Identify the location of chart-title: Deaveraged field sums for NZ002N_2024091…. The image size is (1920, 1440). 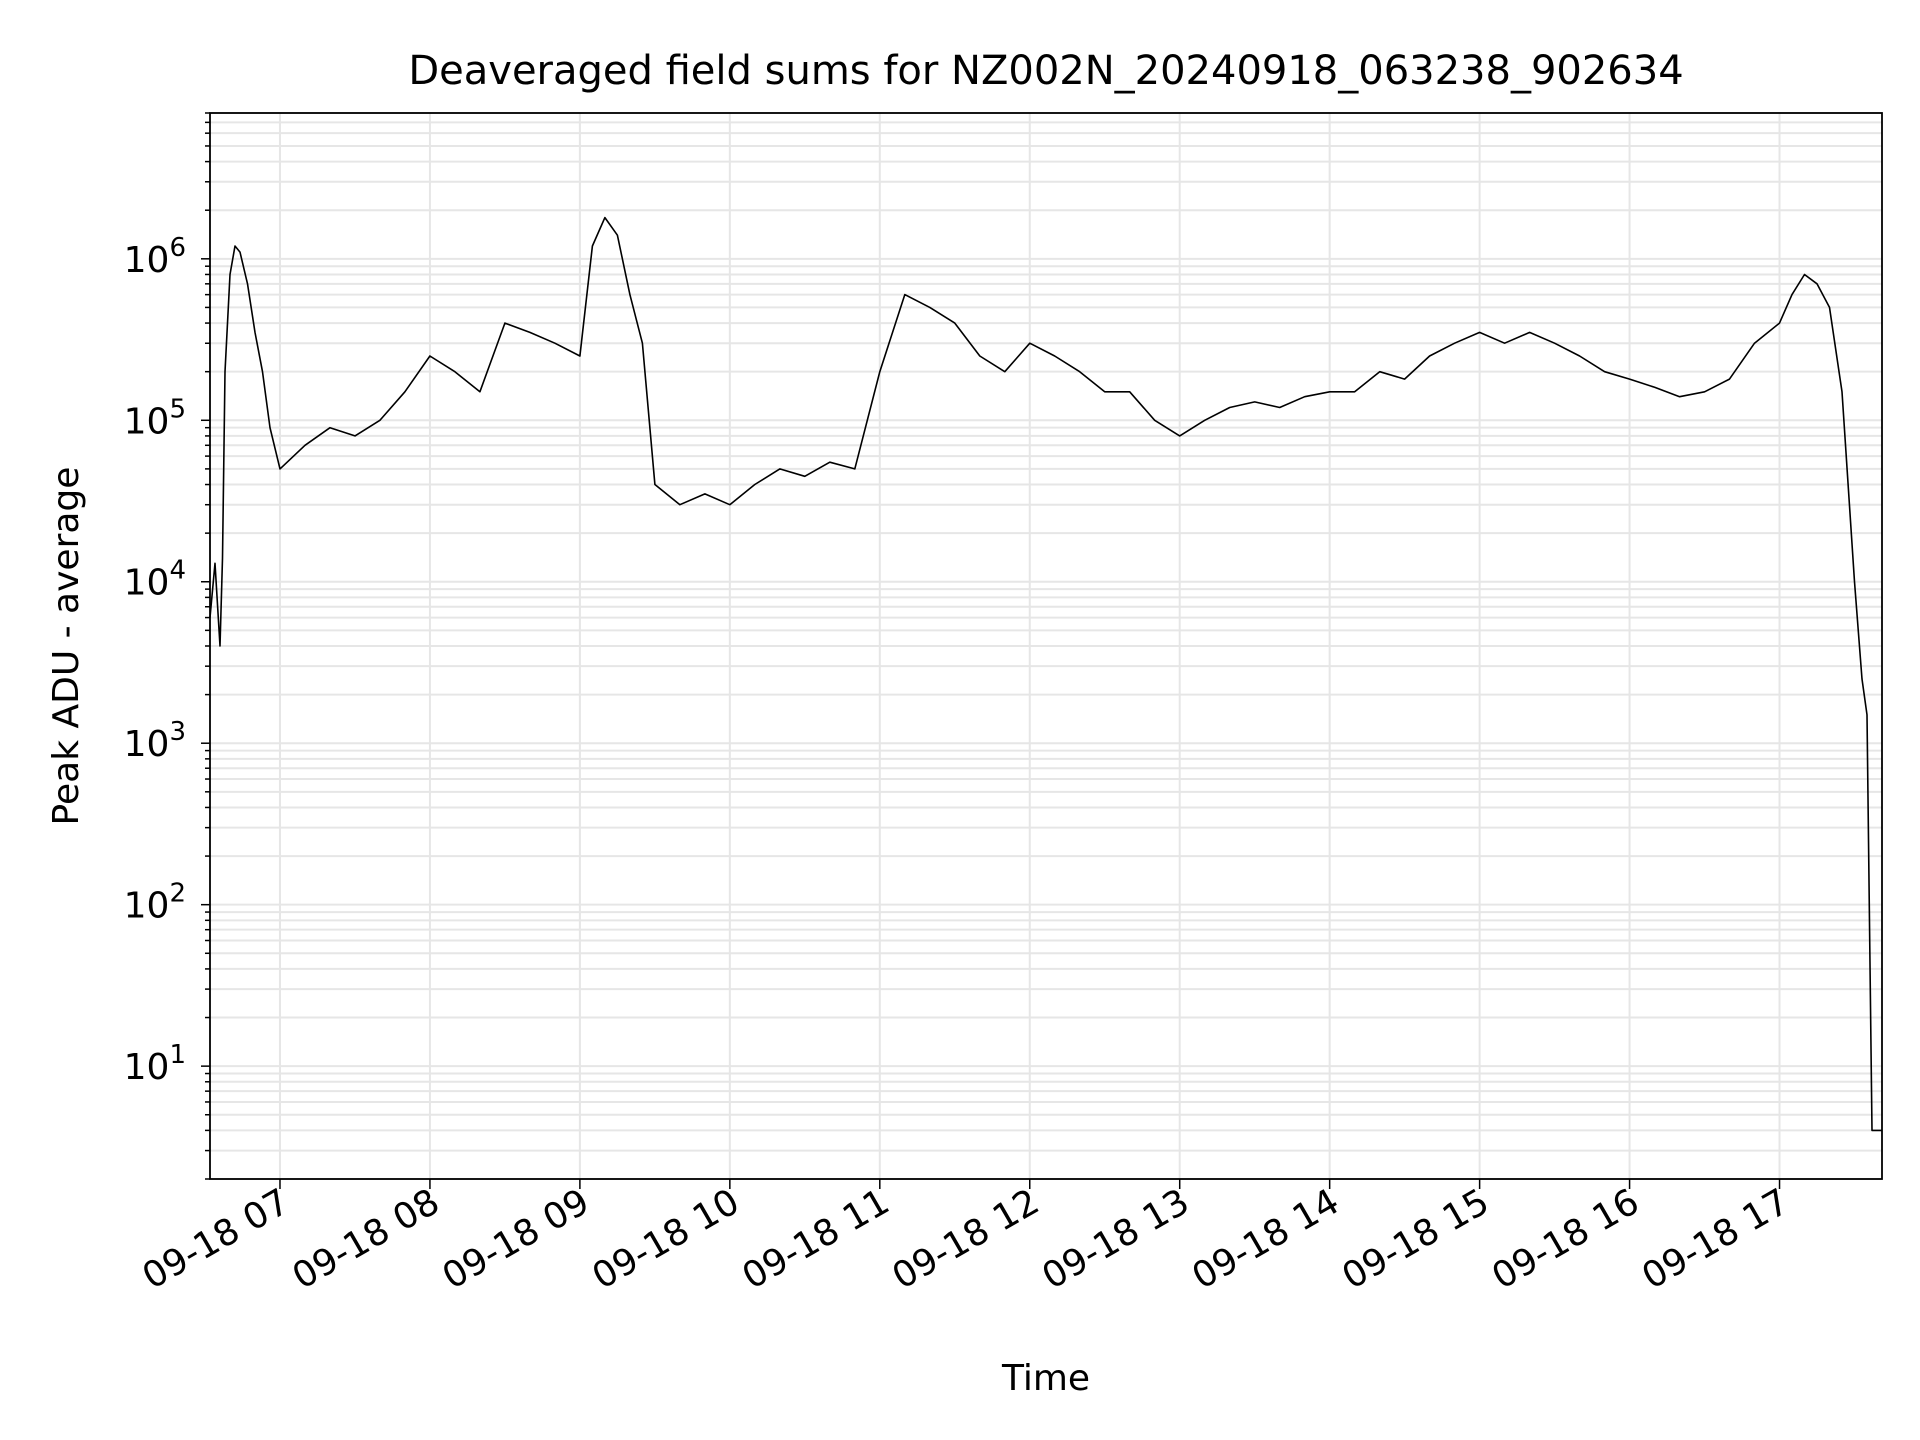
(1045, 71).